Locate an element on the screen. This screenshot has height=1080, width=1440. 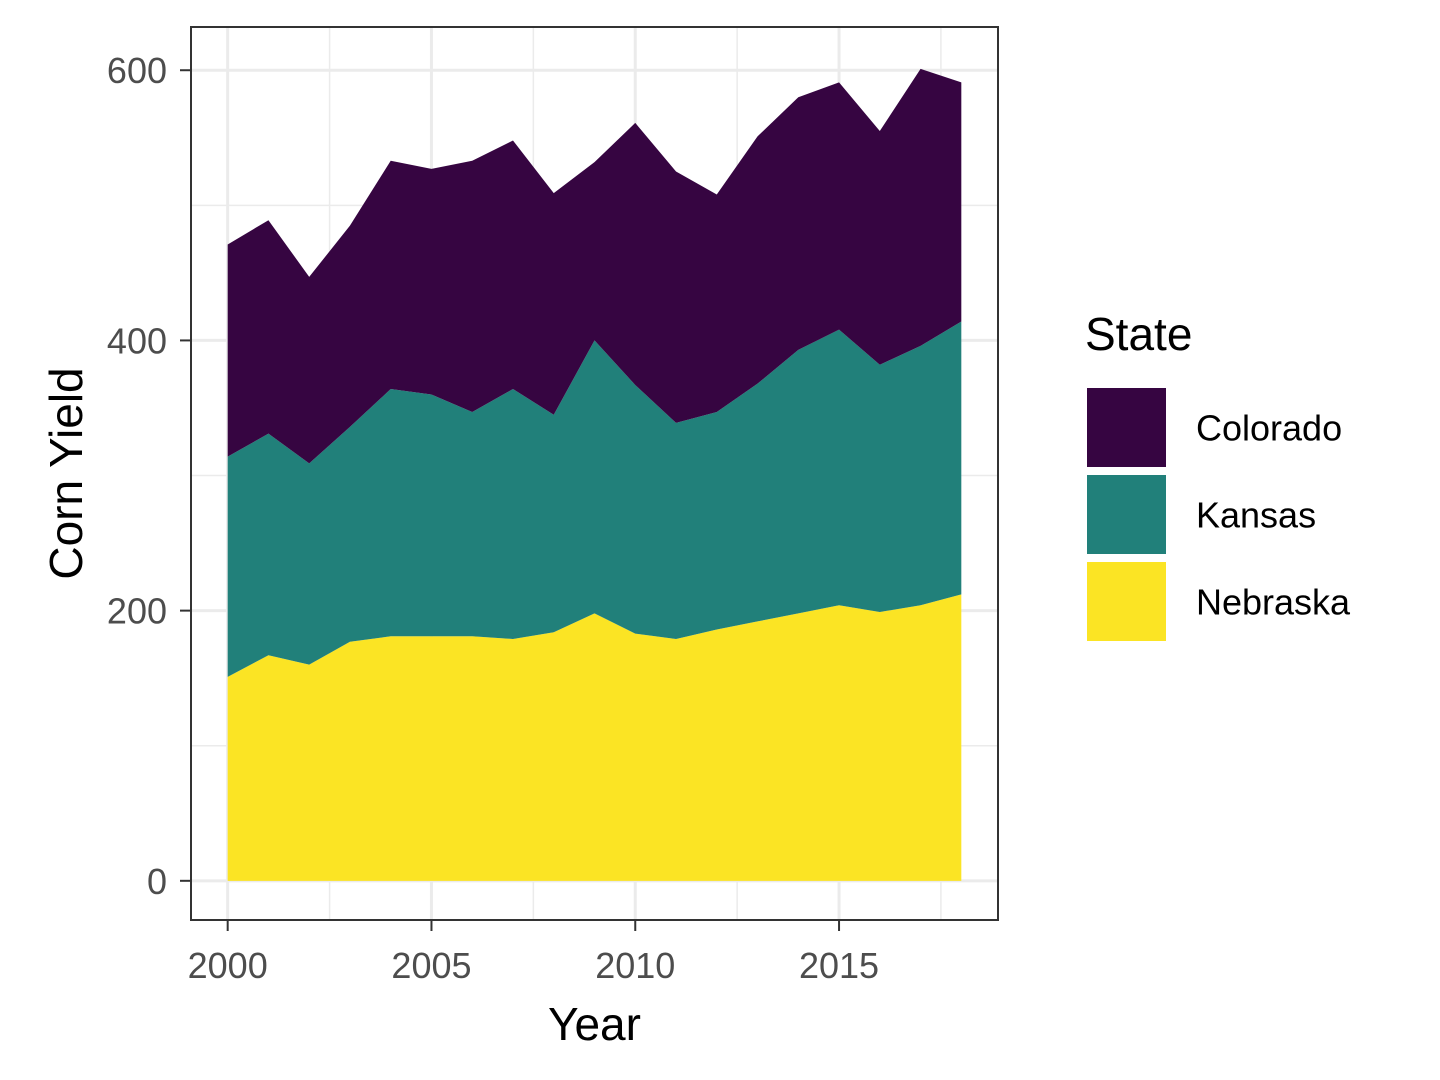
y-axis-title: Corn Yield is located at coordinates (66, 473).